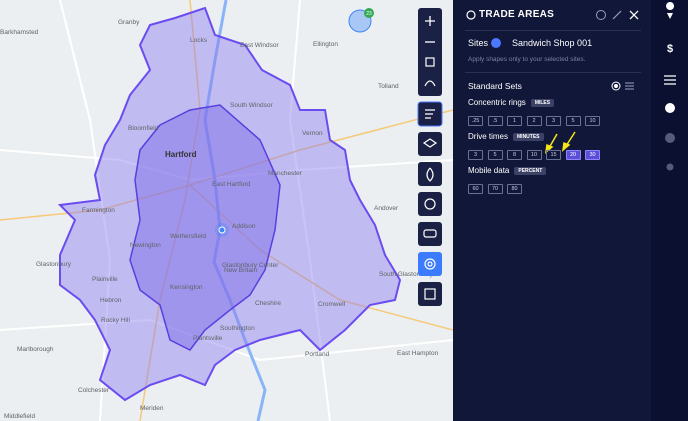 The width and height of the screenshot is (688, 421). I want to click on pin-icon, so click(670, 167).